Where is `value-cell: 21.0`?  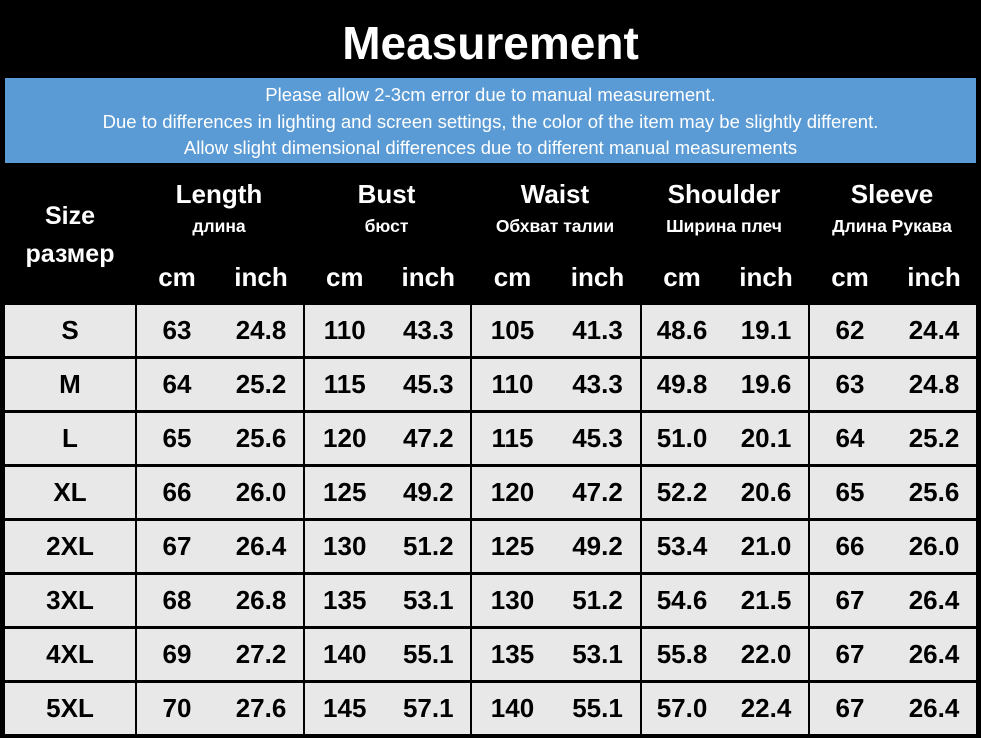 value-cell: 21.0 is located at coordinates (766, 546).